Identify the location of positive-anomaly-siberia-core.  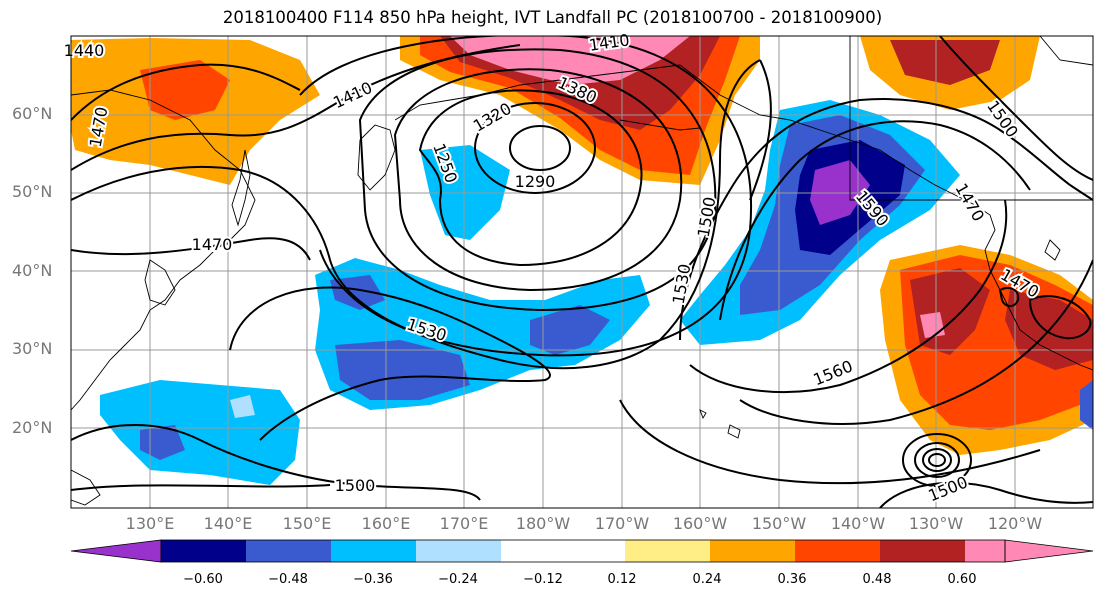
(185, 90).